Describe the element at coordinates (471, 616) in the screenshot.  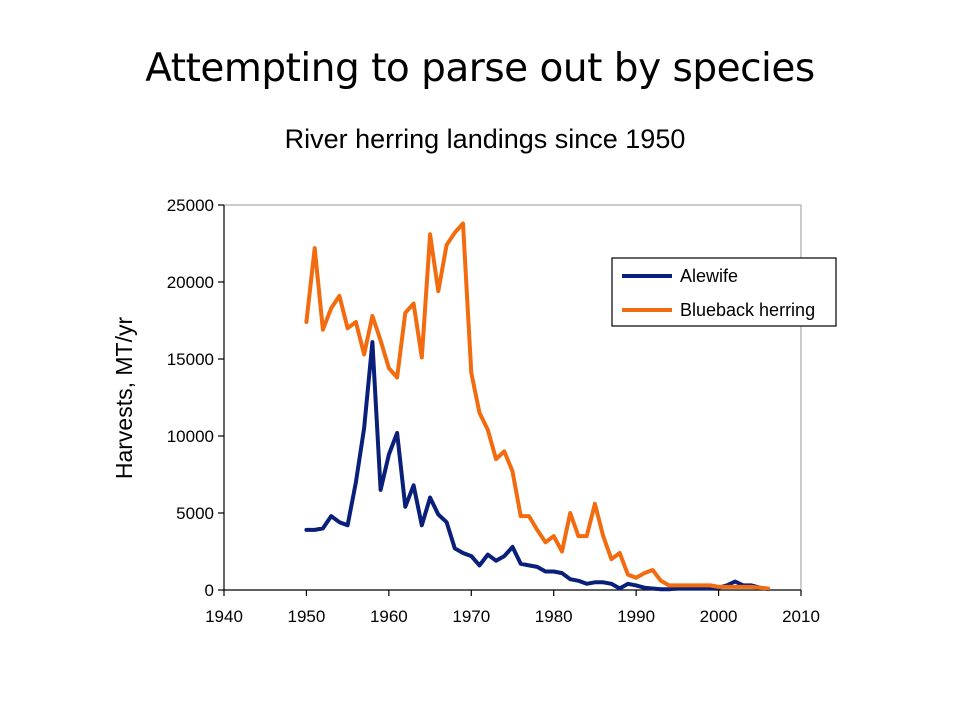
I see `x-tick-label: 1970` at that location.